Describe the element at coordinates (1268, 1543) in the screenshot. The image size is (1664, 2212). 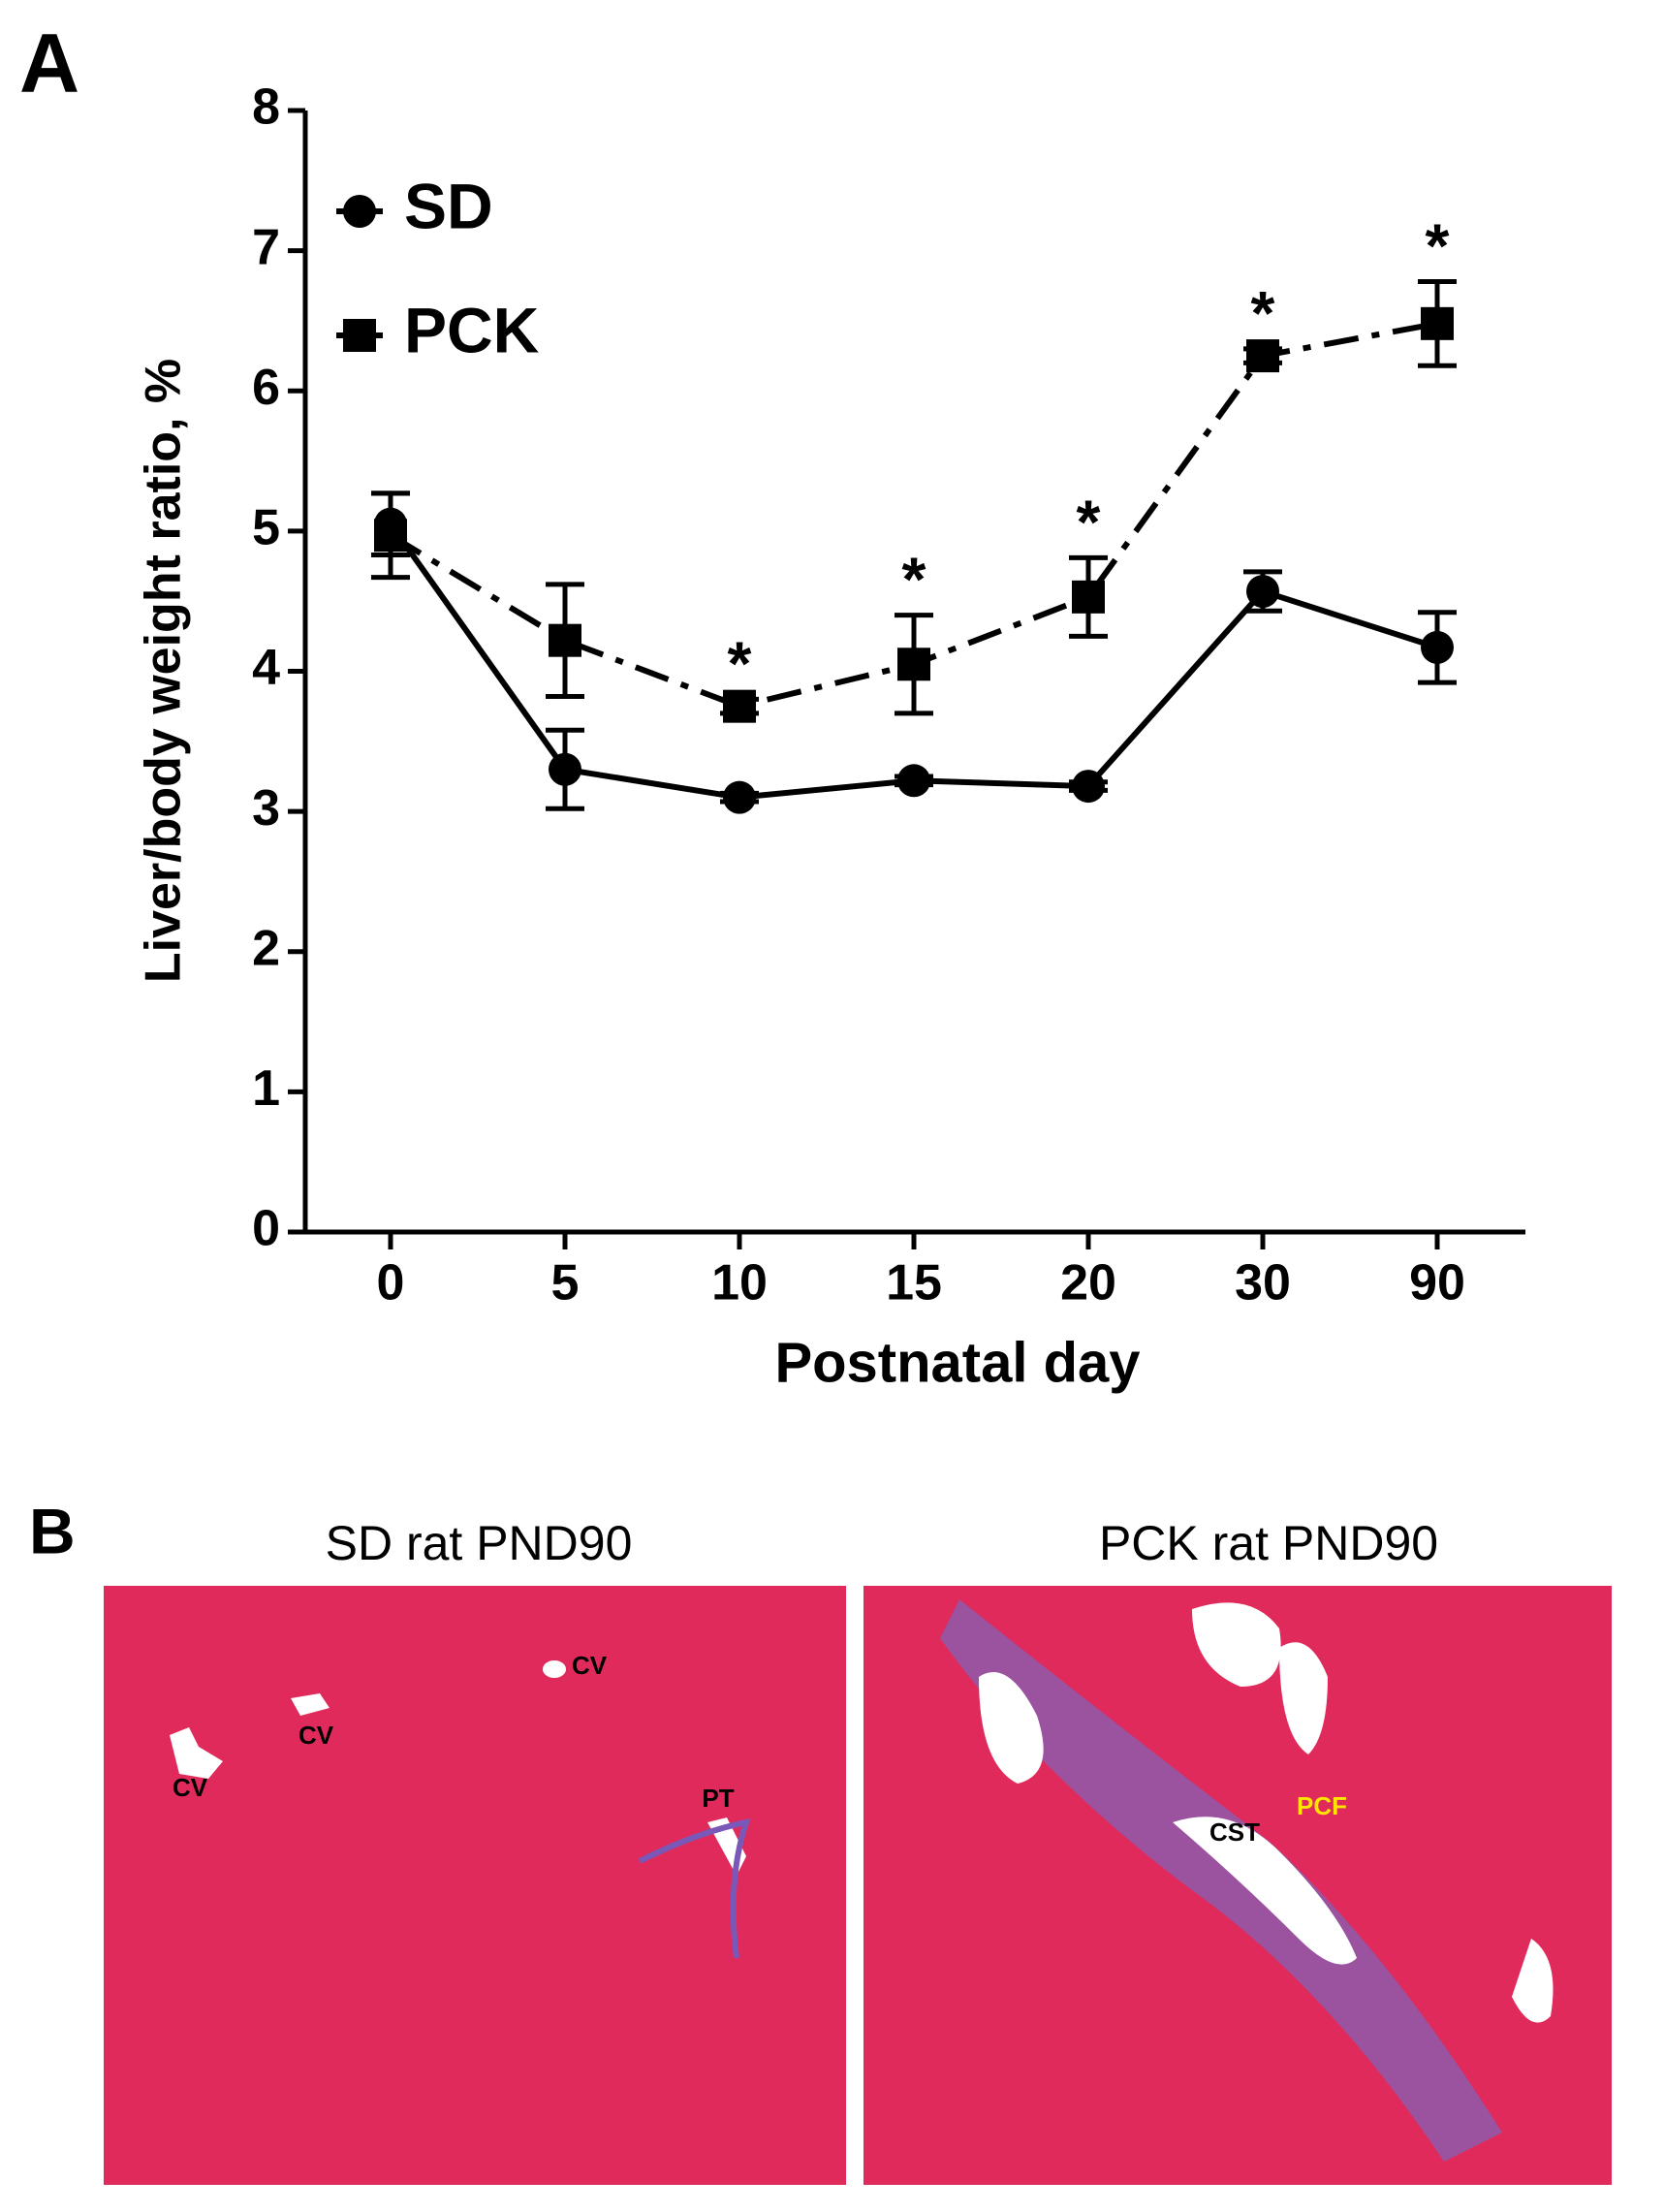
I see `image-title: PCK rat PND90` at that location.